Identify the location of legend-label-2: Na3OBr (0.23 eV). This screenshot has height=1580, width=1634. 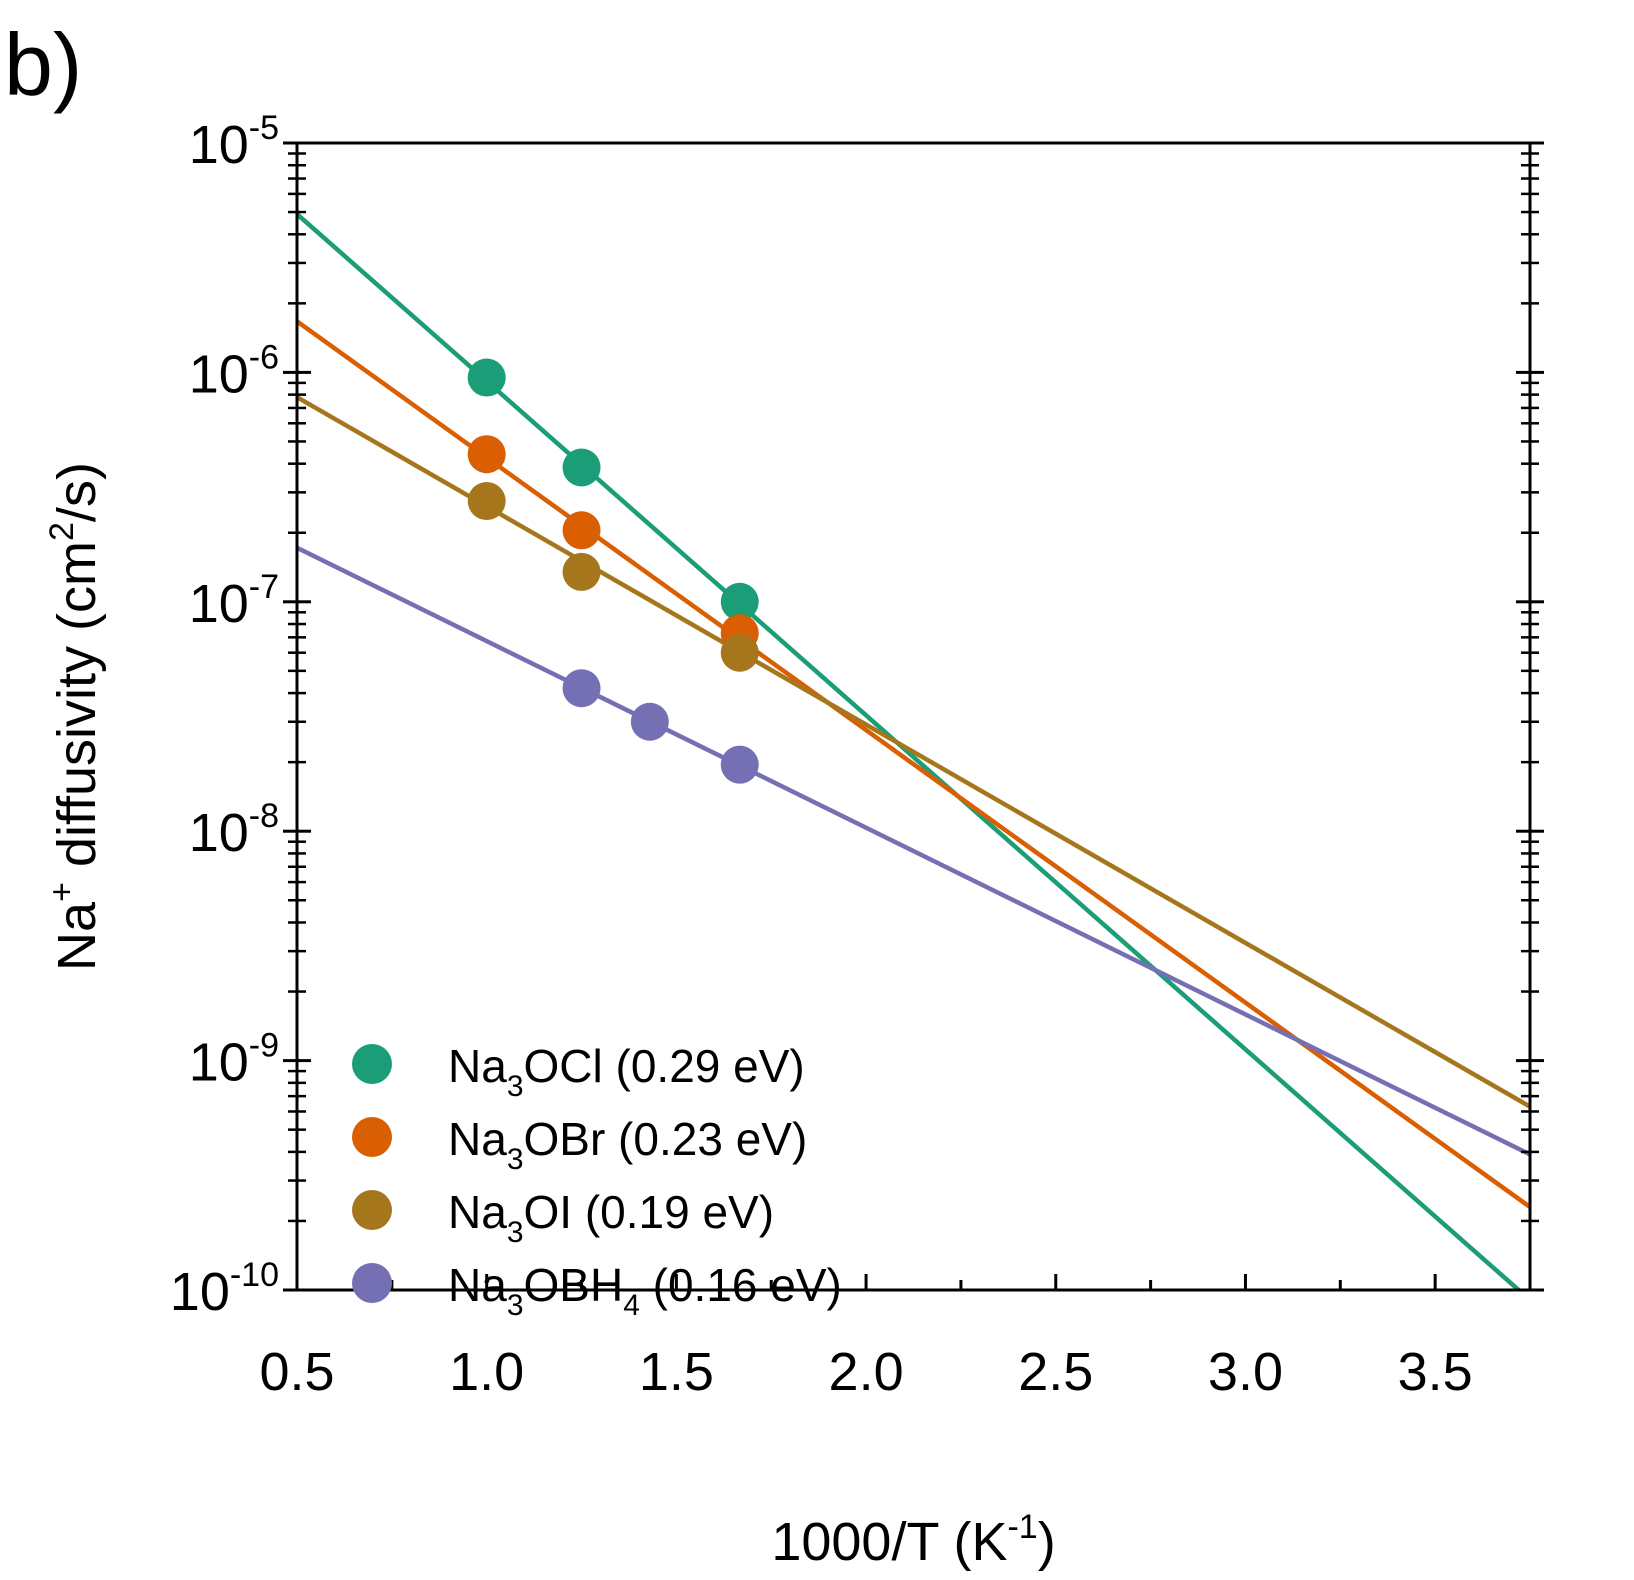
(627, 1144).